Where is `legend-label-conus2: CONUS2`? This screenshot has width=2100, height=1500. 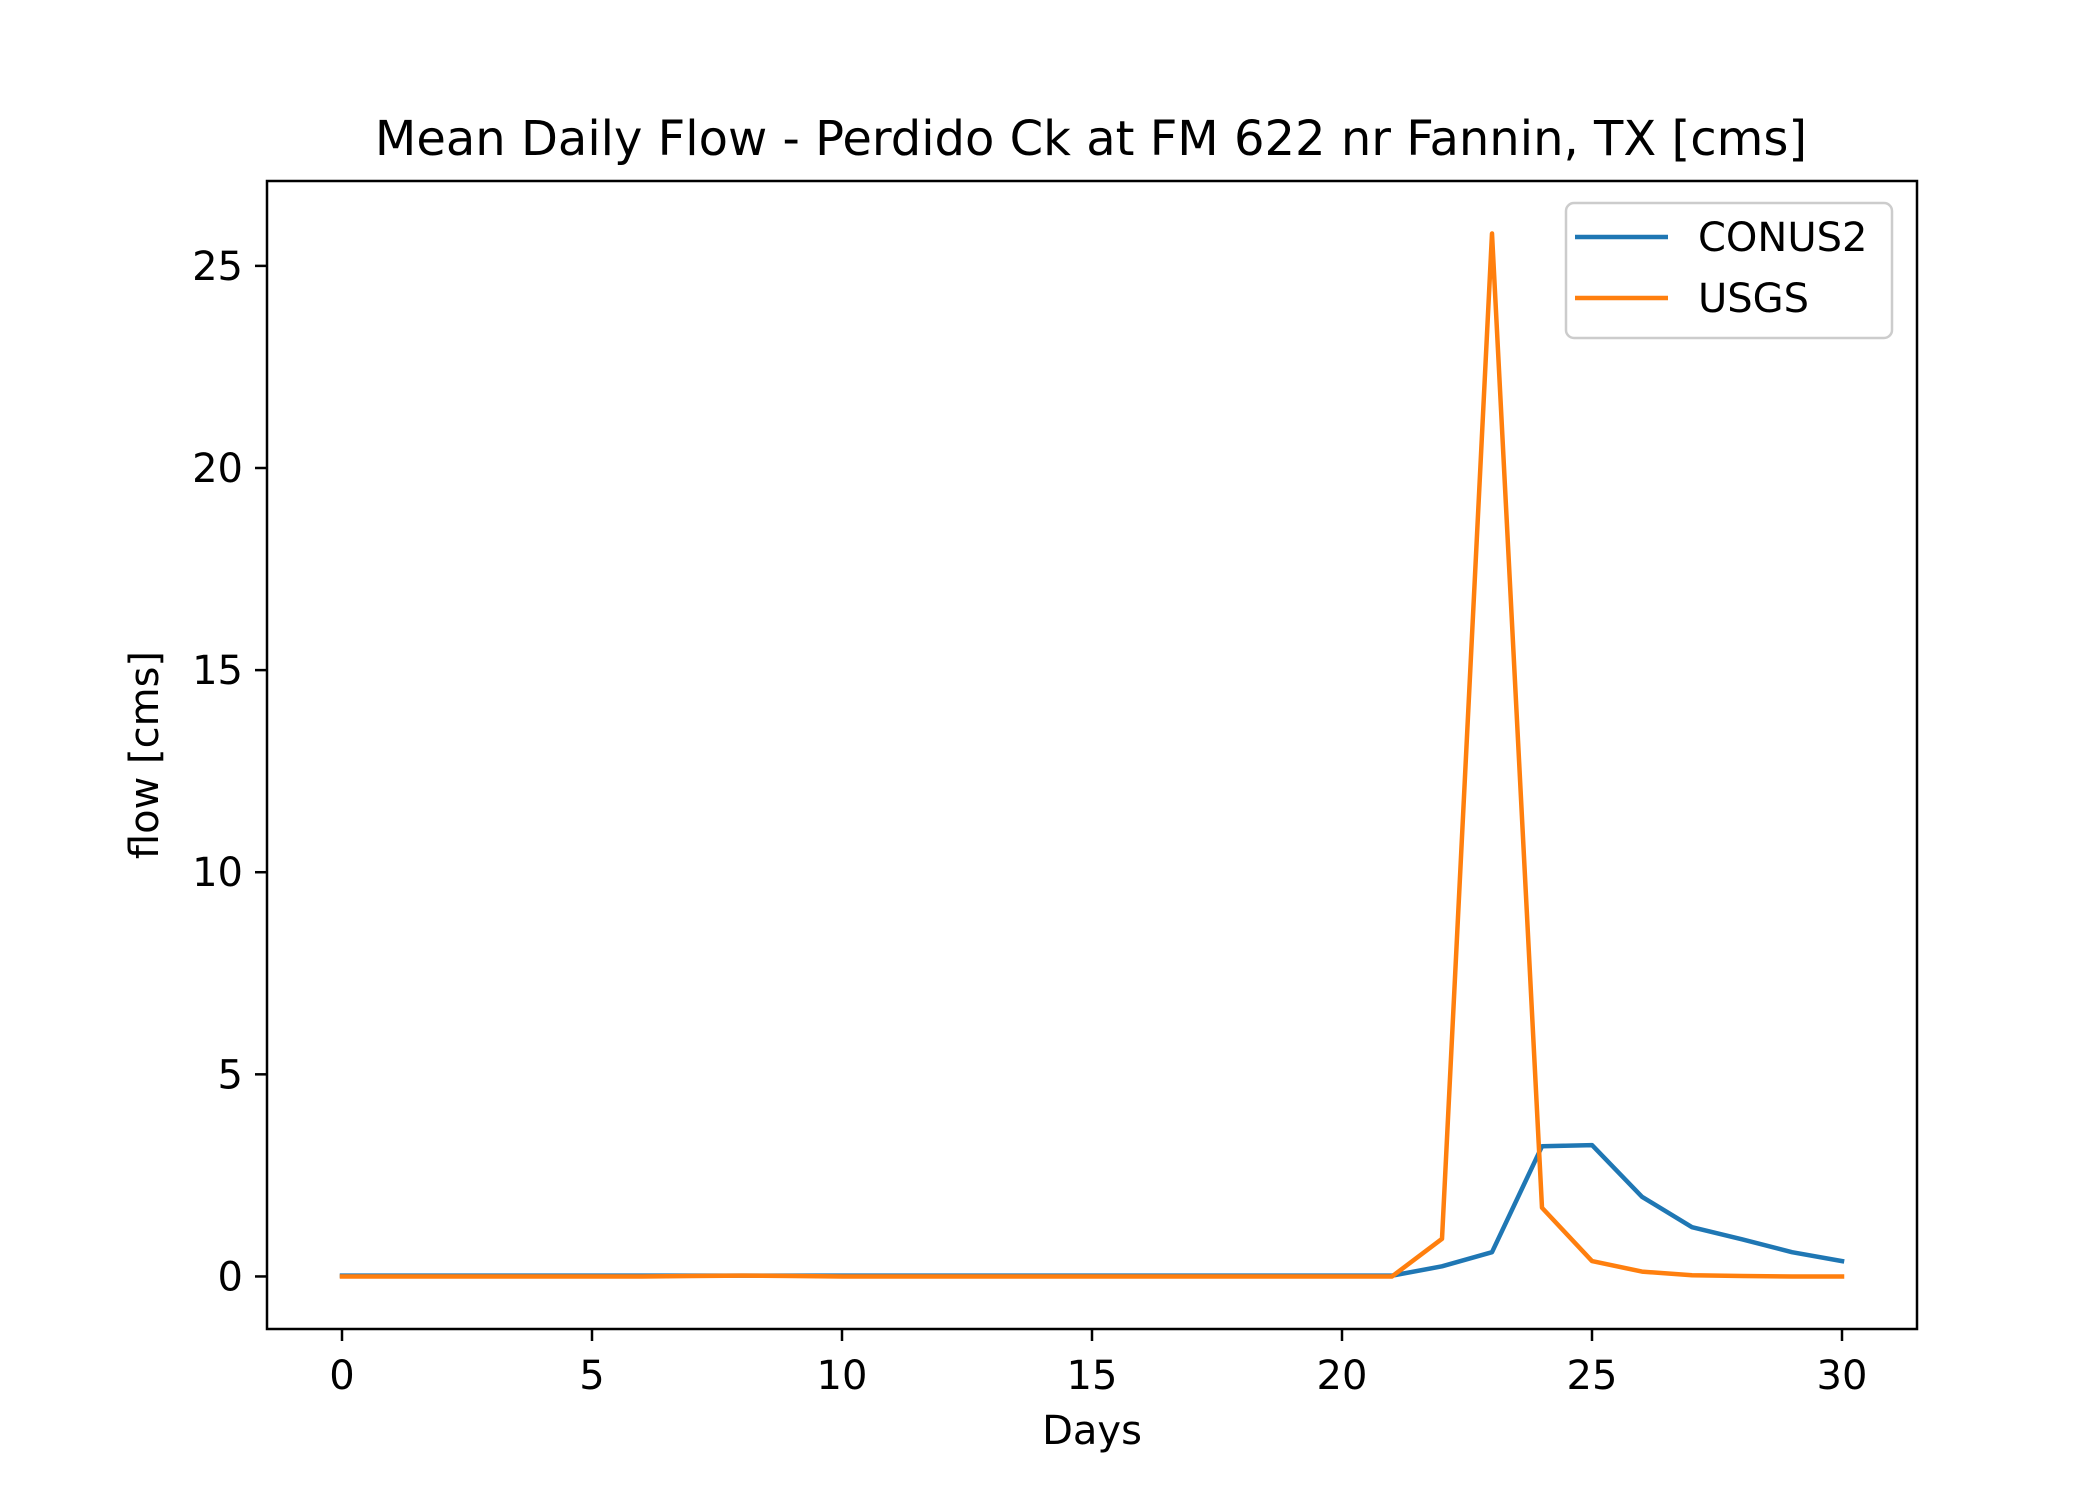
legend-label-conus2: CONUS2 is located at coordinates (1782, 238).